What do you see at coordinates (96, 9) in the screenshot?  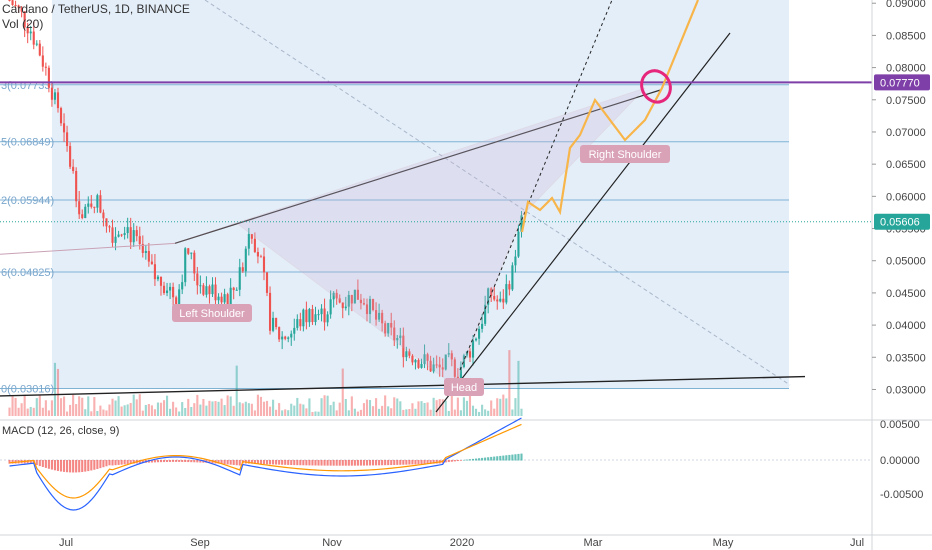 I see `symbol-title: Cardano / TetherUS, 1D, BINANCE` at bounding box center [96, 9].